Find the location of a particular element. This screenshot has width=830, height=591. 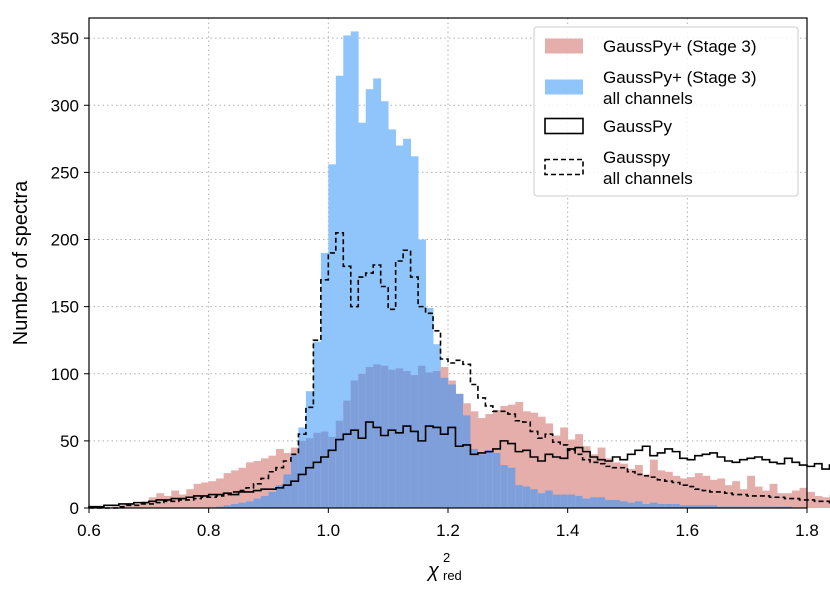

legend-label: Gausspy is located at coordinates (637, 157).